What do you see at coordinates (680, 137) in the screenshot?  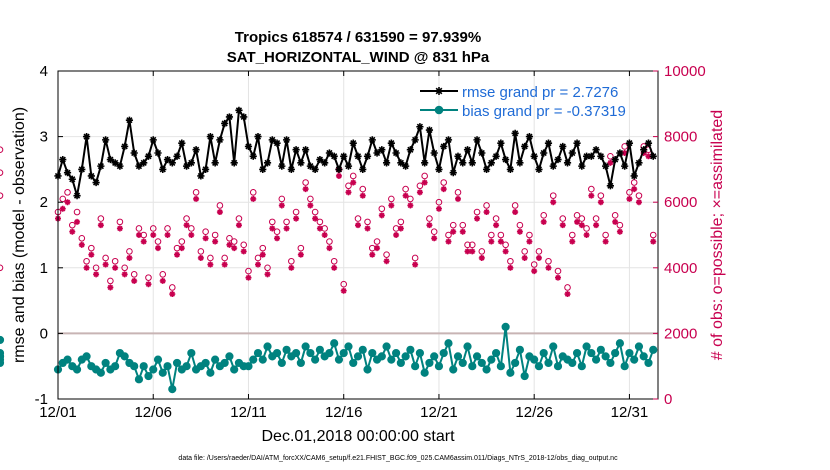 I see `y-right-tick-label: 8000` at bounding box center [680, 137].